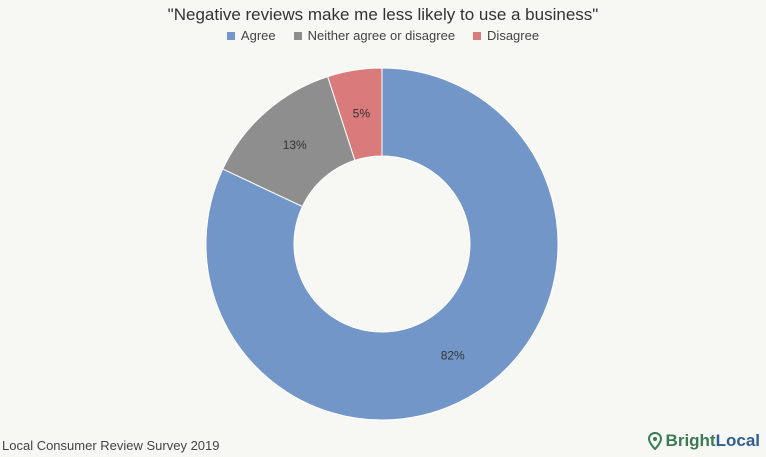  I want to click on legend-label-neither: Neither agree or disagree, so click(381, 35).